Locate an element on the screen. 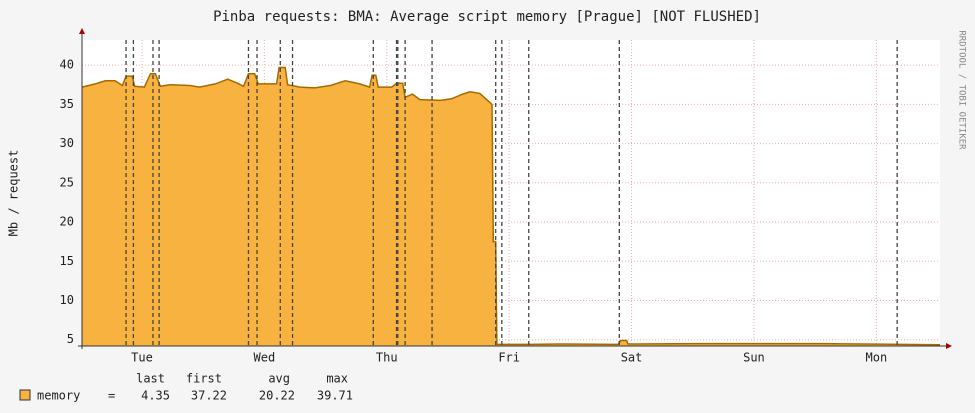 This screenshot has width=975, height=413. y-tick-label: 35 is located at coordinates (67, 104).